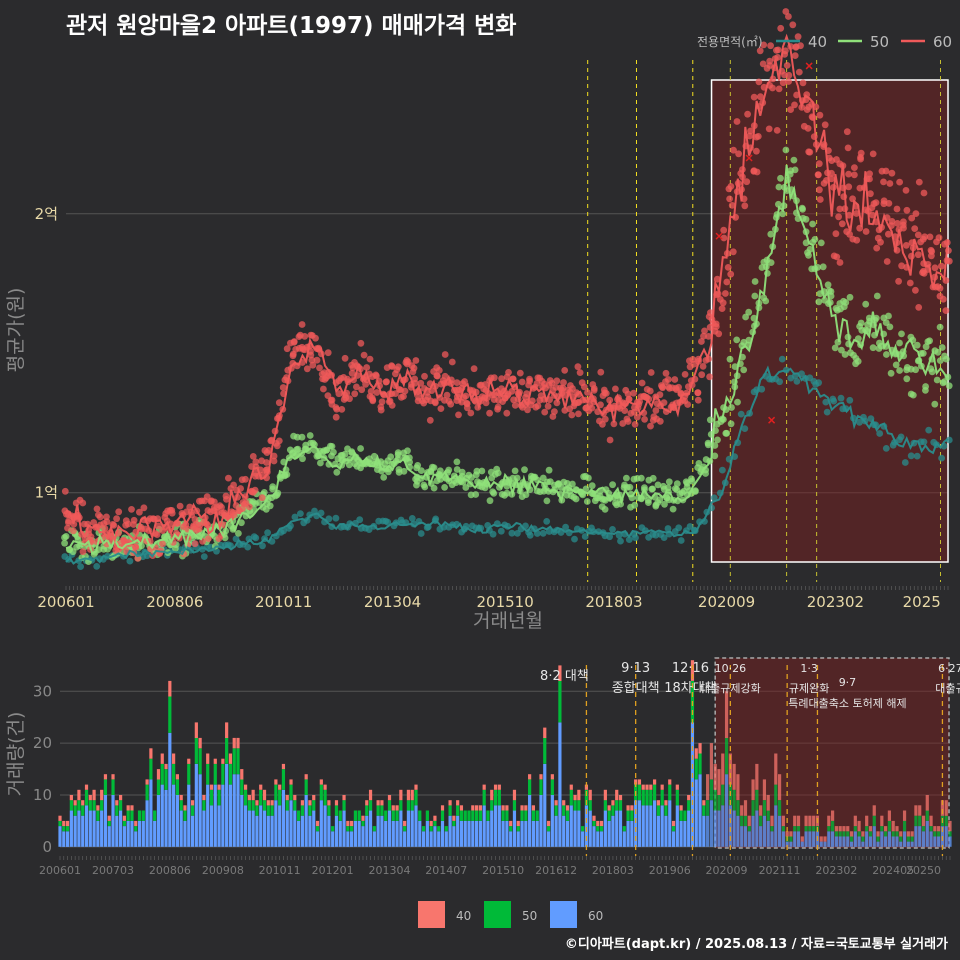 The height and width of the screenshot is (960, 960). I want to click on price-y-tick-0: 1억, so click(46, 493).